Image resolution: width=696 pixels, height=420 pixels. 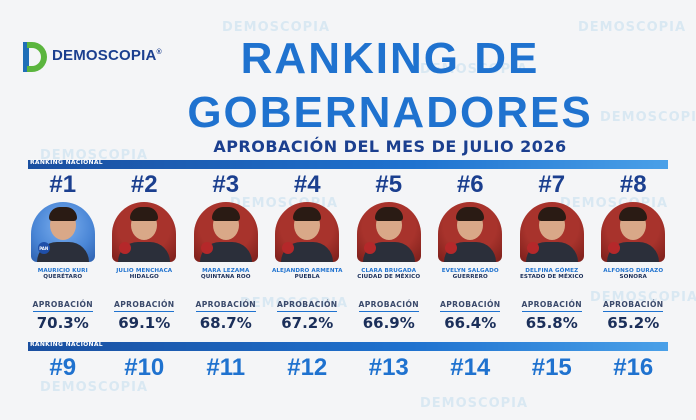 I want to click on rank-number: #13, so click(x=389, y=368).